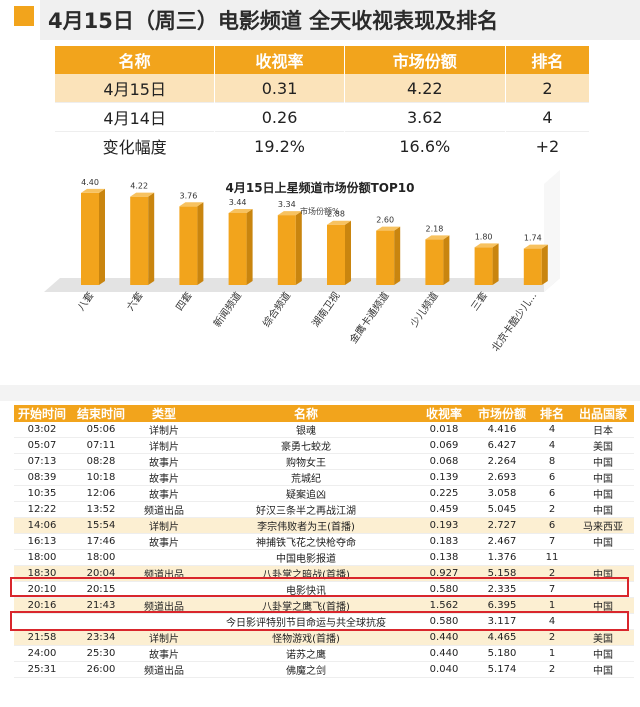  What do you see at coordinates (385, 220) in the screenshot?
I see `data-label: 2.60` at bounding box center [385, 220].